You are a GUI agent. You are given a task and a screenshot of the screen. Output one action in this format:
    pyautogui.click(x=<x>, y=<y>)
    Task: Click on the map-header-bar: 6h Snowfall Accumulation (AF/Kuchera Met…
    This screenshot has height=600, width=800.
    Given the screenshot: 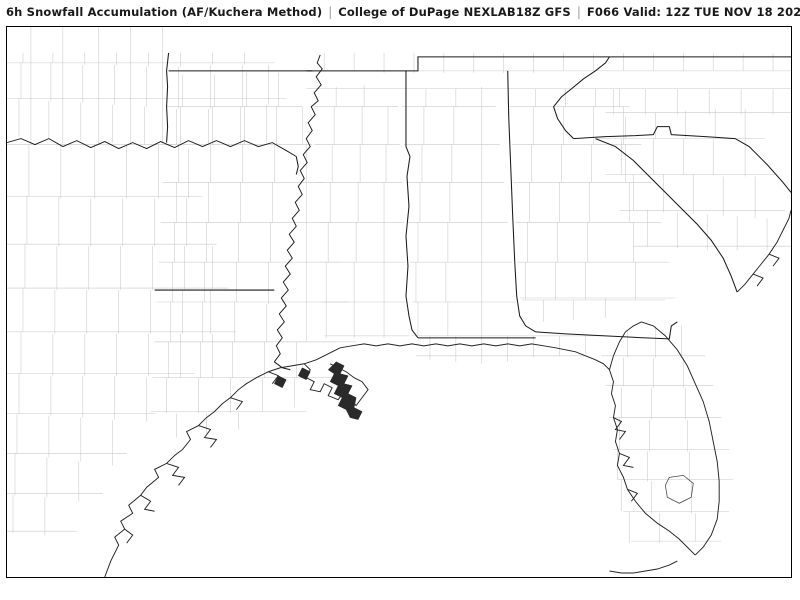 What is the action you would take?
    pyautogui.click(x=400, y=12)
    